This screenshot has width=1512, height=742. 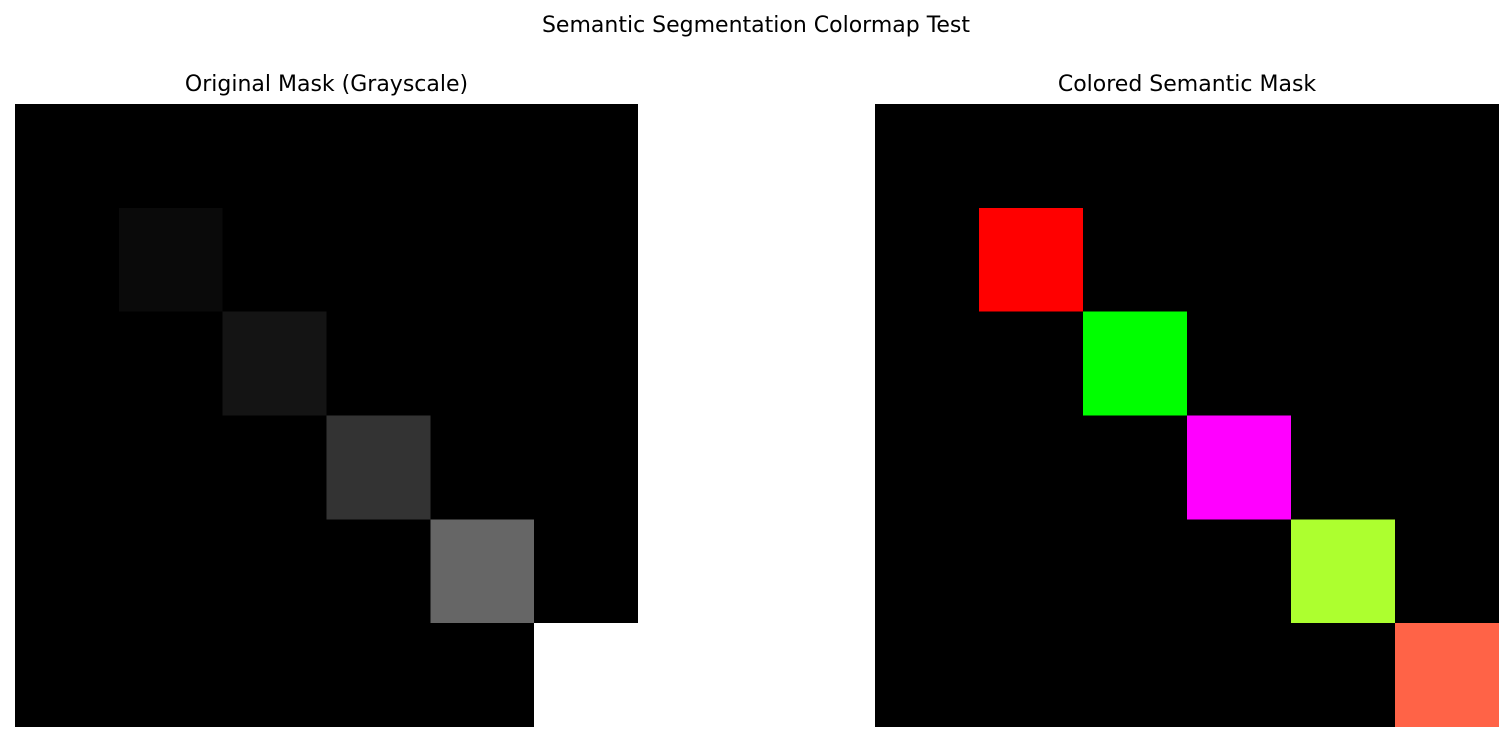 I want to click on panel-title-original: Original Mask (Grayscale), so click(x=326, y=84).